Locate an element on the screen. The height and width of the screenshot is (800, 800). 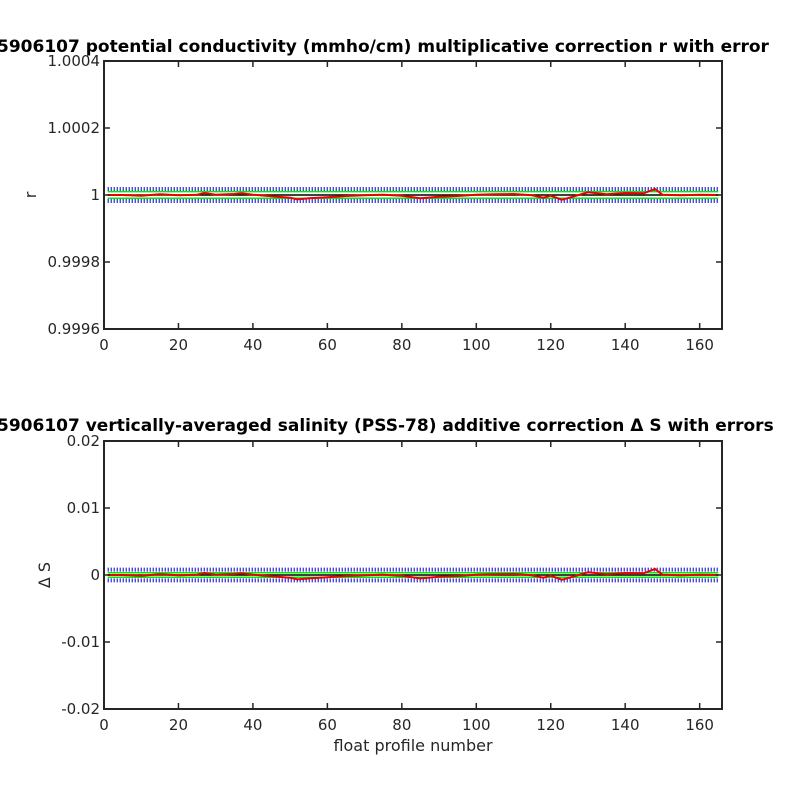
y-tick-label: 1 is located at coordinates (95, 195).